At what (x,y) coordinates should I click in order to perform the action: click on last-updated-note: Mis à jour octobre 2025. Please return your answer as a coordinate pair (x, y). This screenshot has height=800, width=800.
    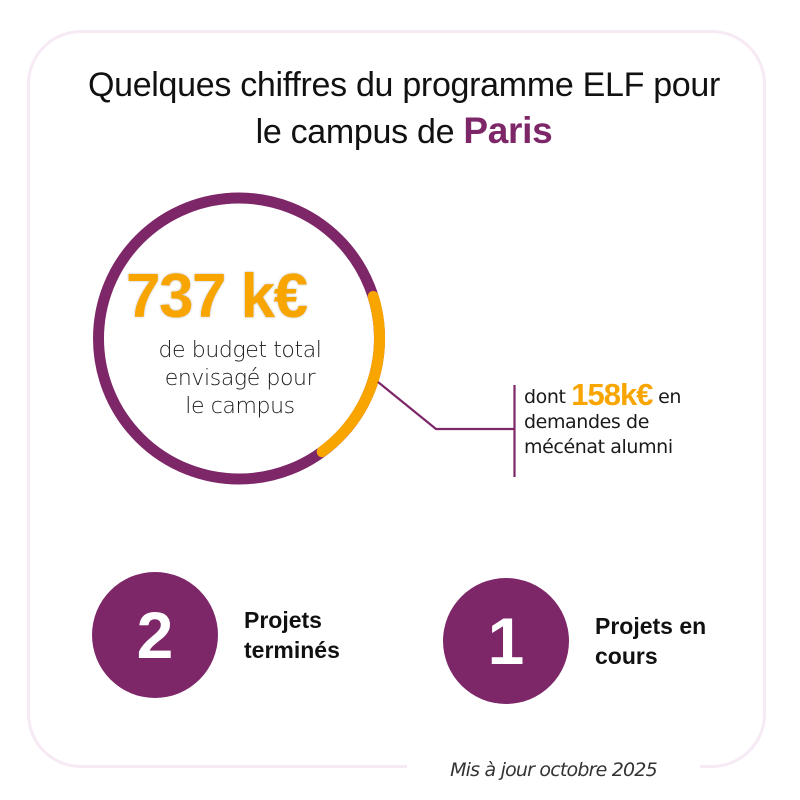
    Looking at the image, I should click on (554, 770).